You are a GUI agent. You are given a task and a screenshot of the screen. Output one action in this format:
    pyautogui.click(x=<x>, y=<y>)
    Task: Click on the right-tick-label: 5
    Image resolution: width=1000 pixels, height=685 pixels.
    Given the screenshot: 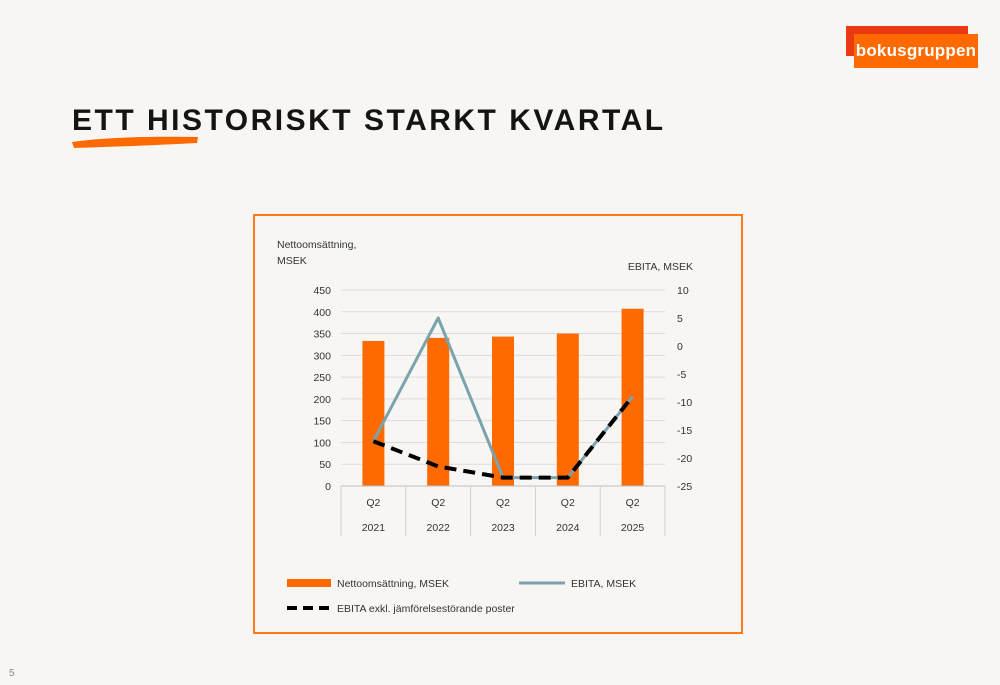 What is the action you would take?
    pyautogui.click(x=680, y=319)
    